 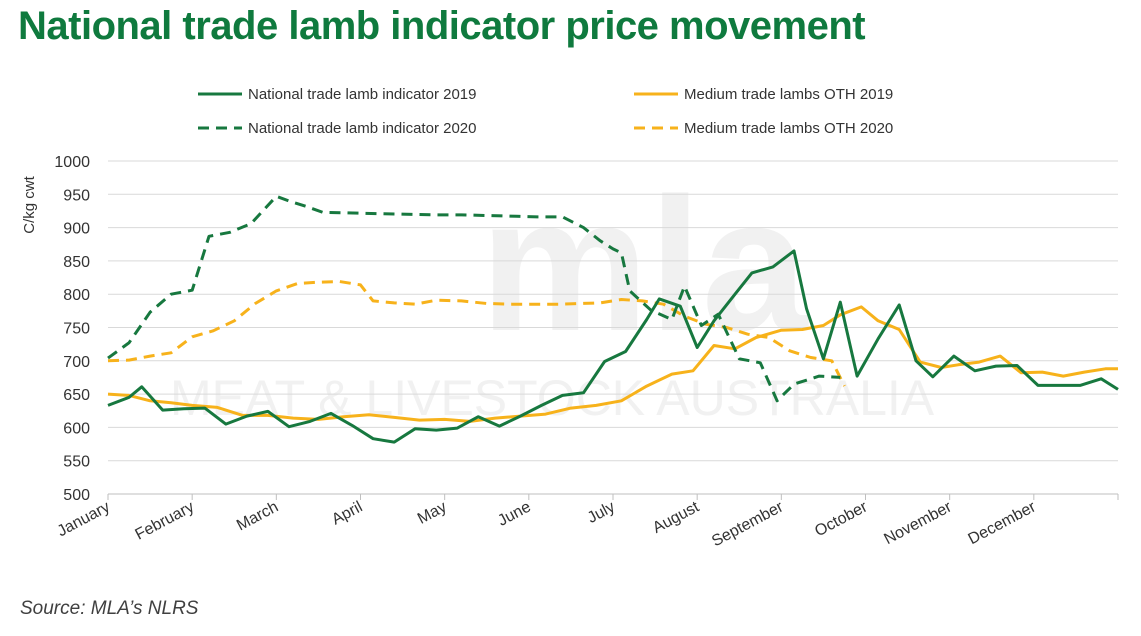 I want to click on x-tick-label: January, so click(x=84, y=520).